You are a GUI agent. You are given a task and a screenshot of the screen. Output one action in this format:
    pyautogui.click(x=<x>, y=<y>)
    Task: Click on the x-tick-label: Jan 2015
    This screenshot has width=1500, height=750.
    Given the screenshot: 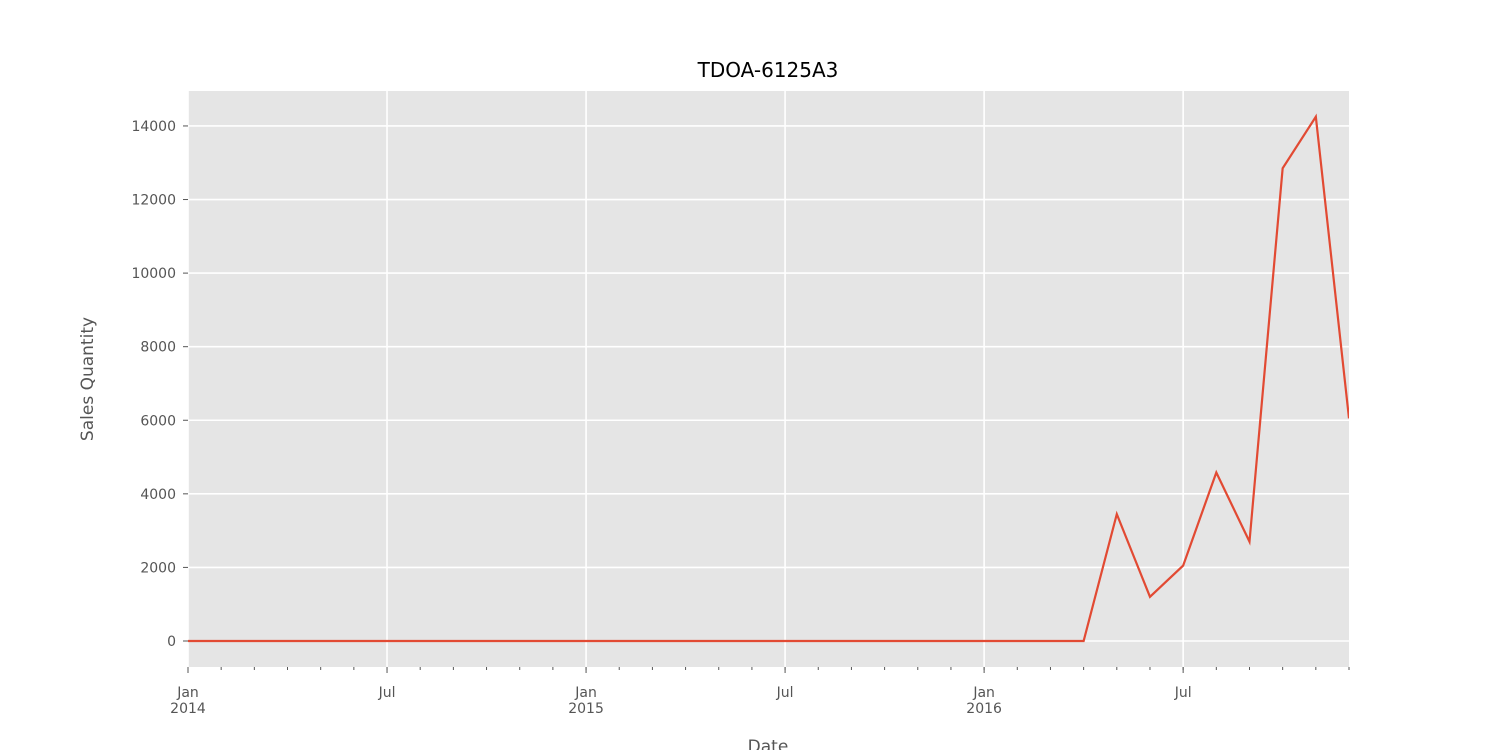 What is the action you would take?
    pyautogui.click(x=586, y=701)
    